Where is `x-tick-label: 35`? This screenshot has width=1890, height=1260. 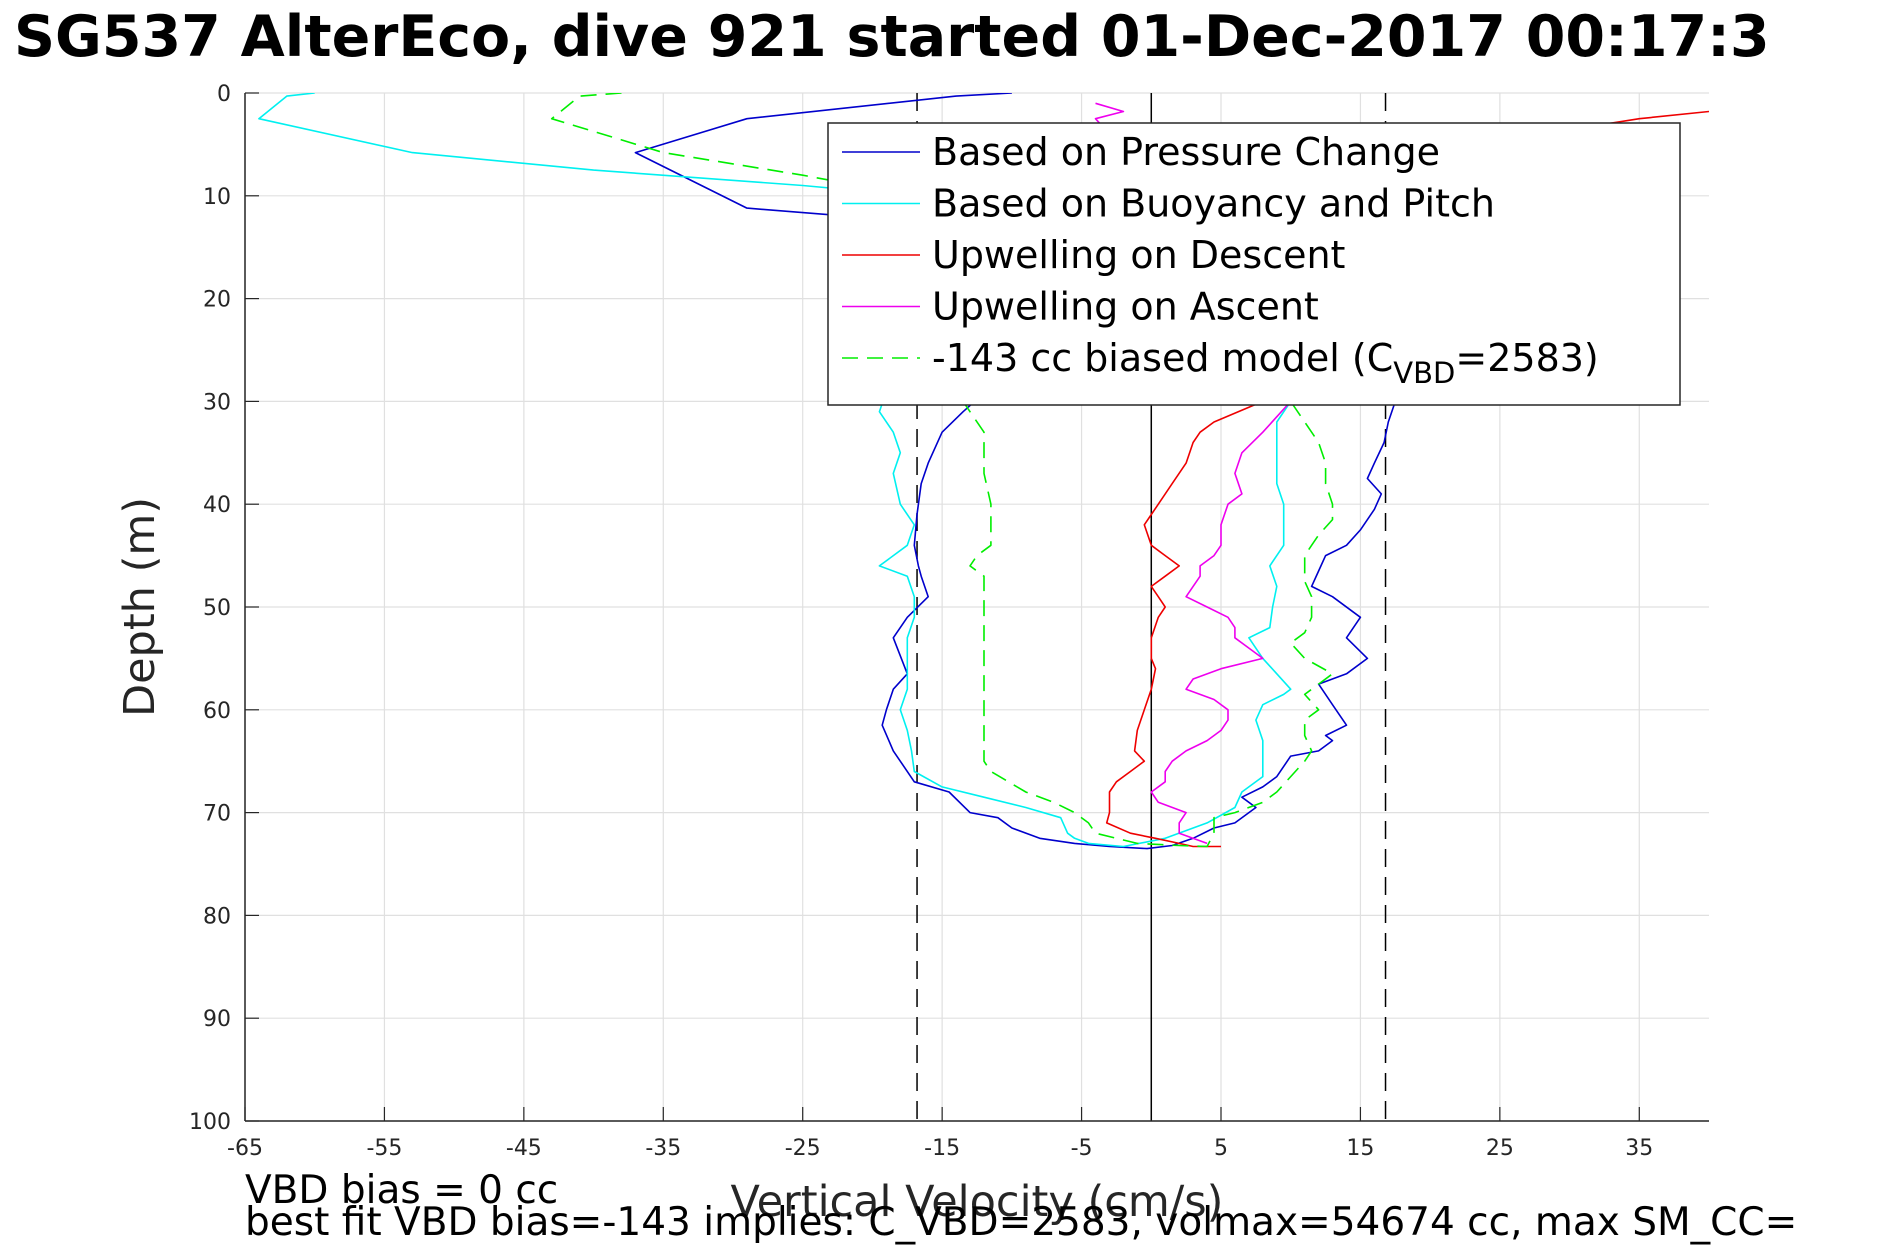
x-tick-label: 35 is located at coordinates (1639, 1148).